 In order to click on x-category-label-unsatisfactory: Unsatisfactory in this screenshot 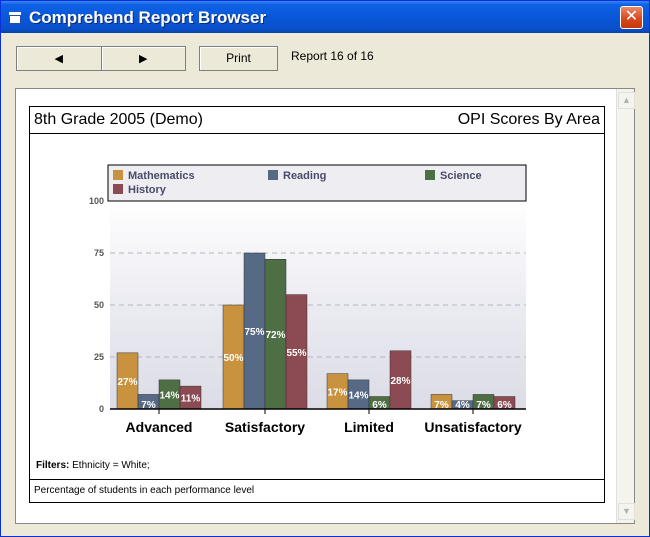, I will do `click(472, 427)`.